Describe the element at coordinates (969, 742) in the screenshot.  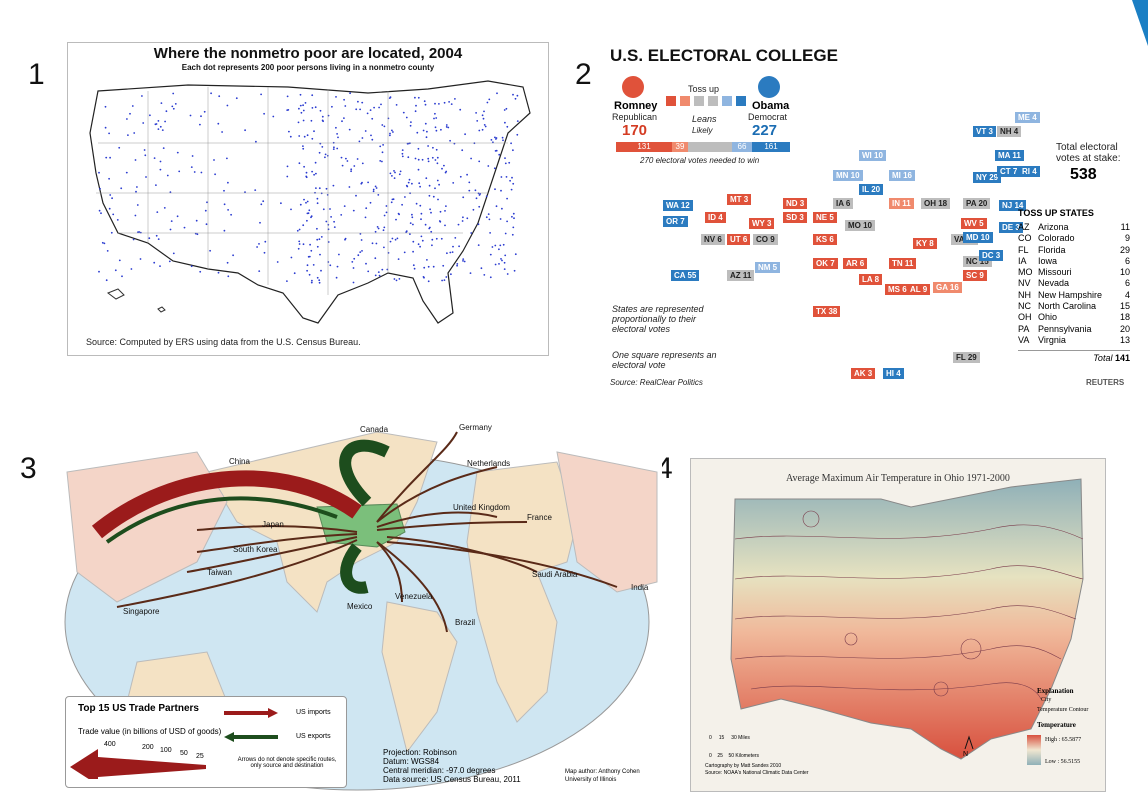
I see `north-arrow` at that location.